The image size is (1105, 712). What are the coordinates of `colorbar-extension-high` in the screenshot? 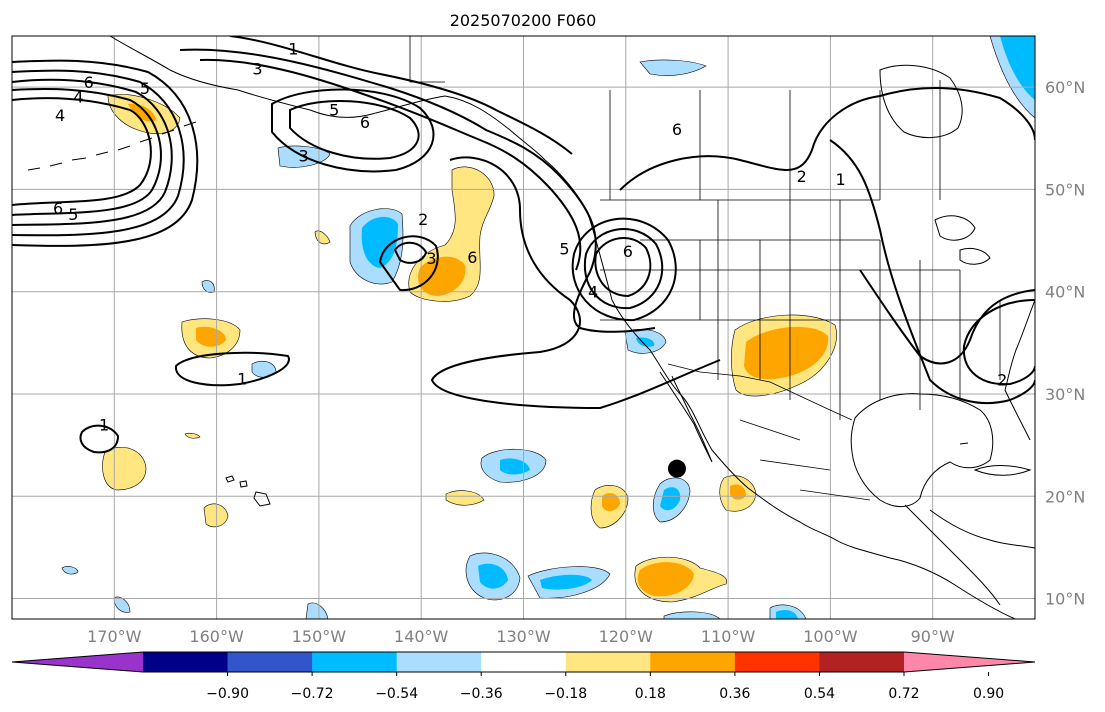 It's located at (969, 662).